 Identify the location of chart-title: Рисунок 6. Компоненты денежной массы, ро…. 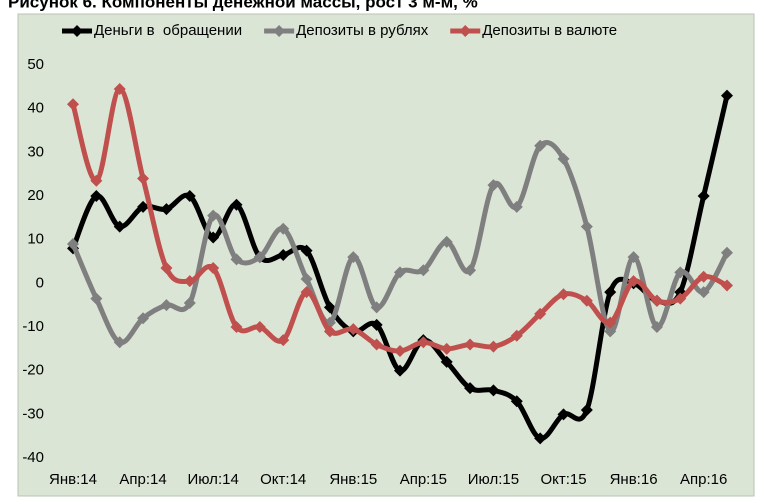
(243, 5).